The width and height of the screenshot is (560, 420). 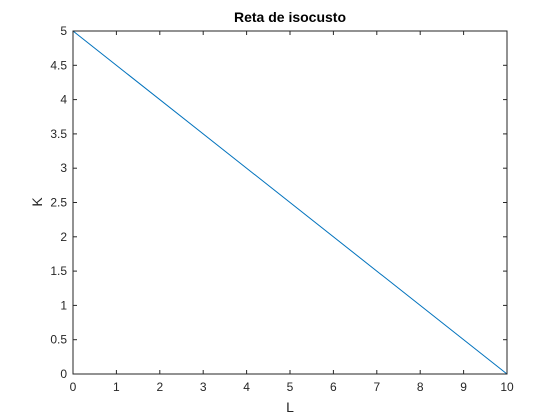 What do you see at coordinates (420, 387) in the screenshot?
I see `x-tick-label: 8` at bounding box center [420, 387].